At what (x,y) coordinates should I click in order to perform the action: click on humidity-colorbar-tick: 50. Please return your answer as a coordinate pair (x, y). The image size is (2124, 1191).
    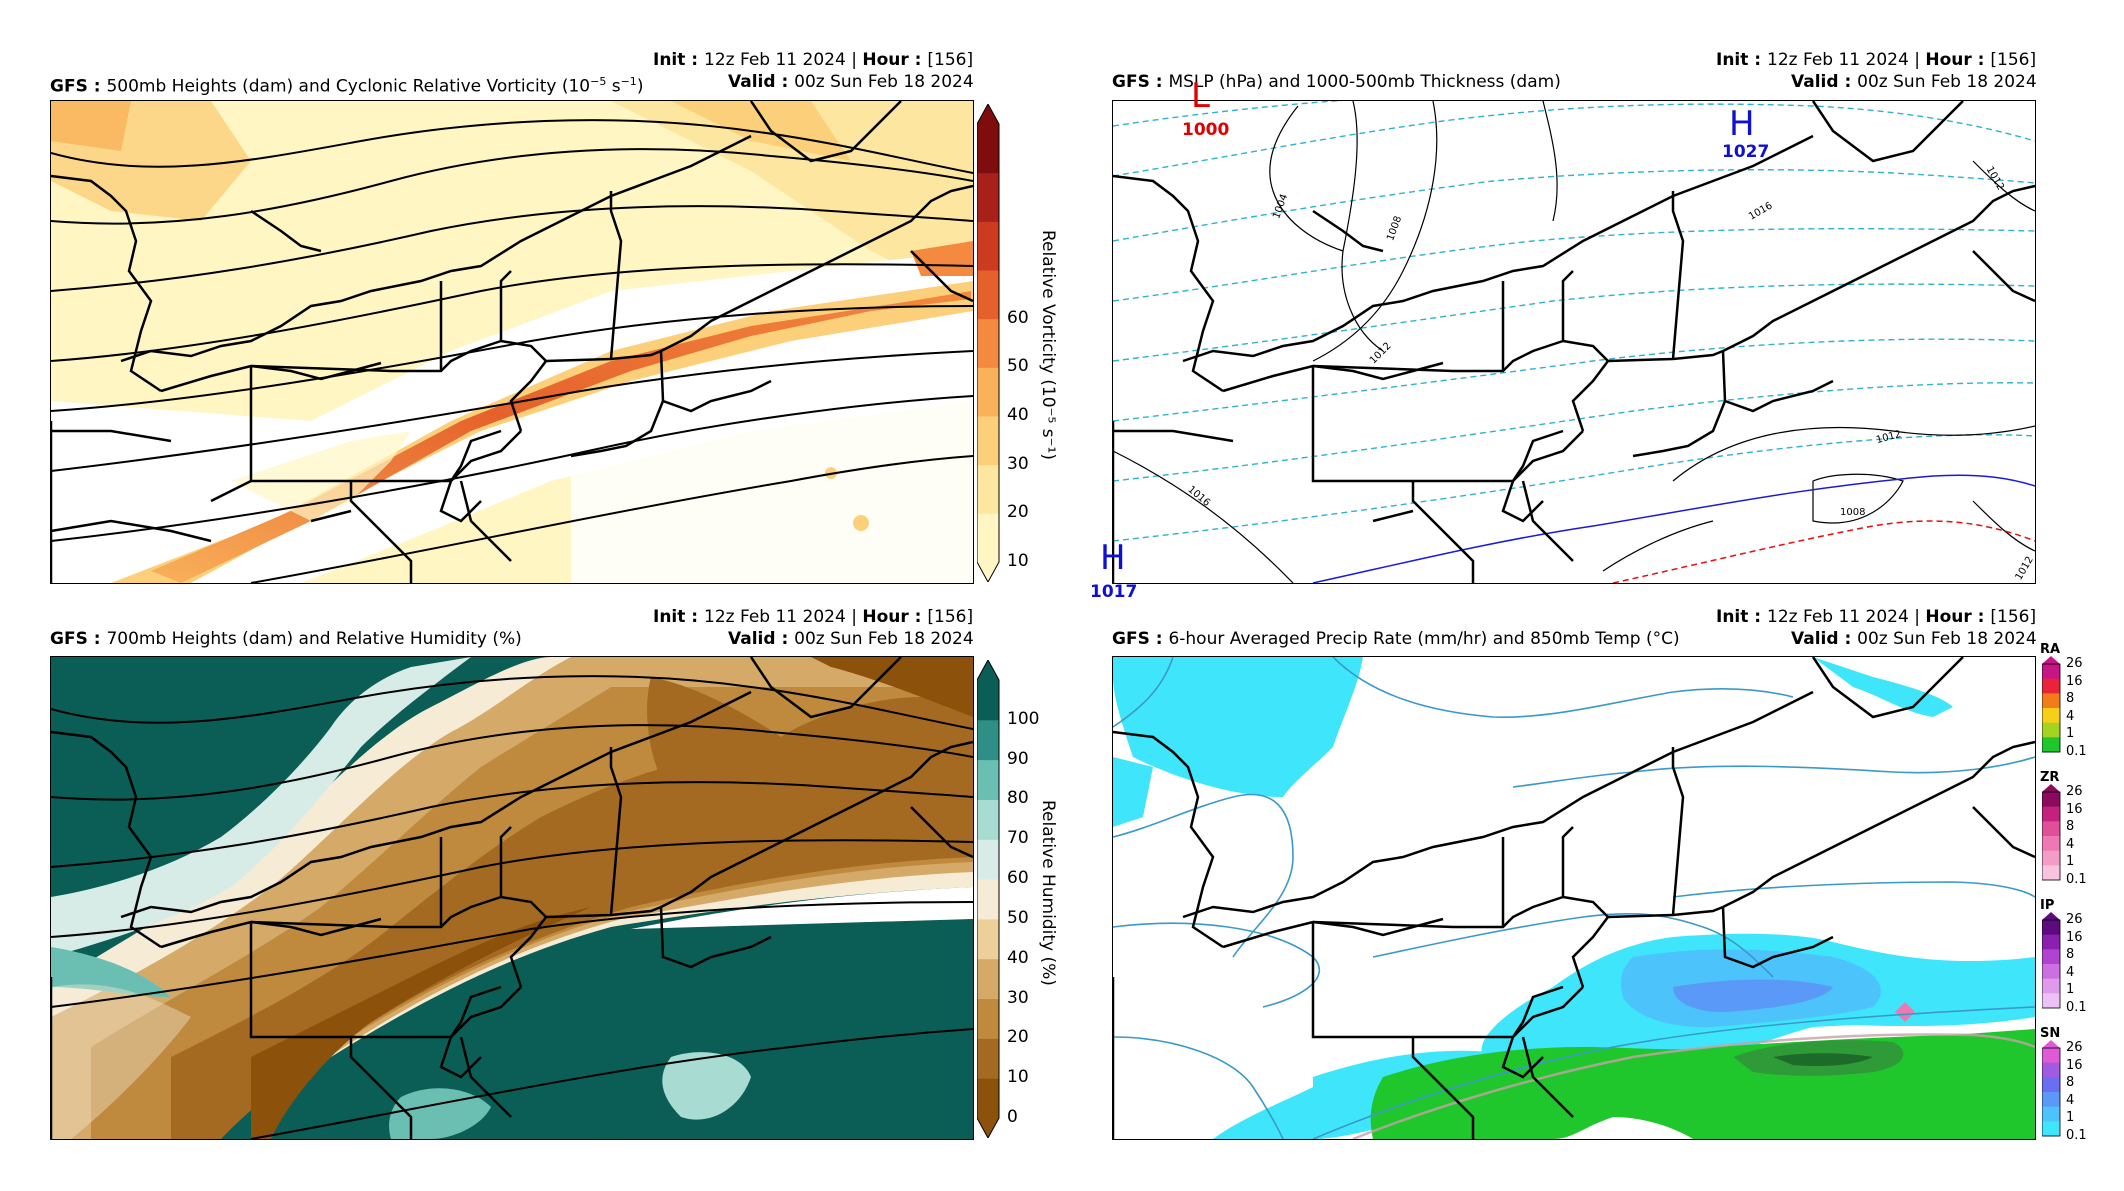
    Looking at the image, I should click on (1018, 917).